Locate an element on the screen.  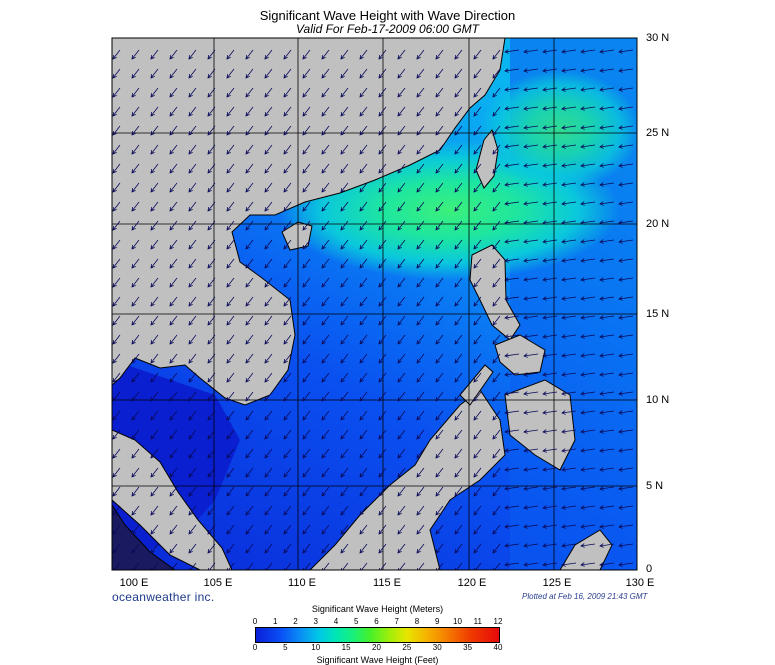
land-sulawesi is located at coordinates (586, 549).